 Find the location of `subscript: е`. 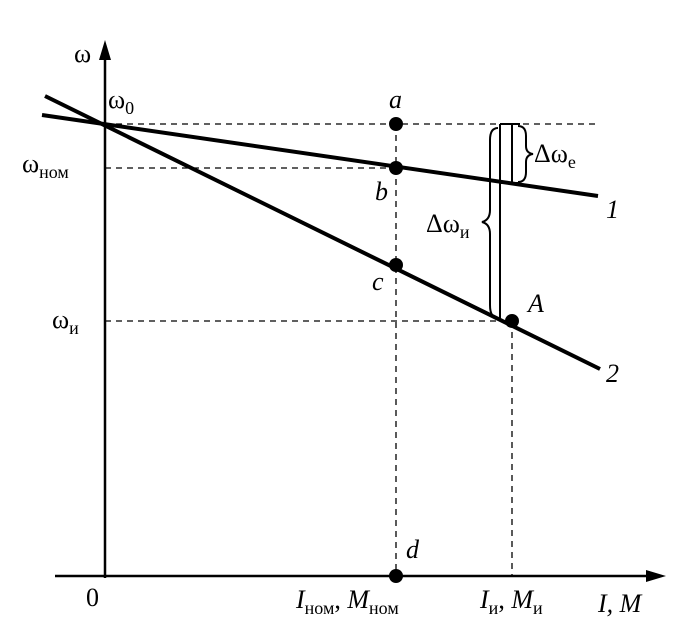

subscript: е is located at coordinates (572, 162).